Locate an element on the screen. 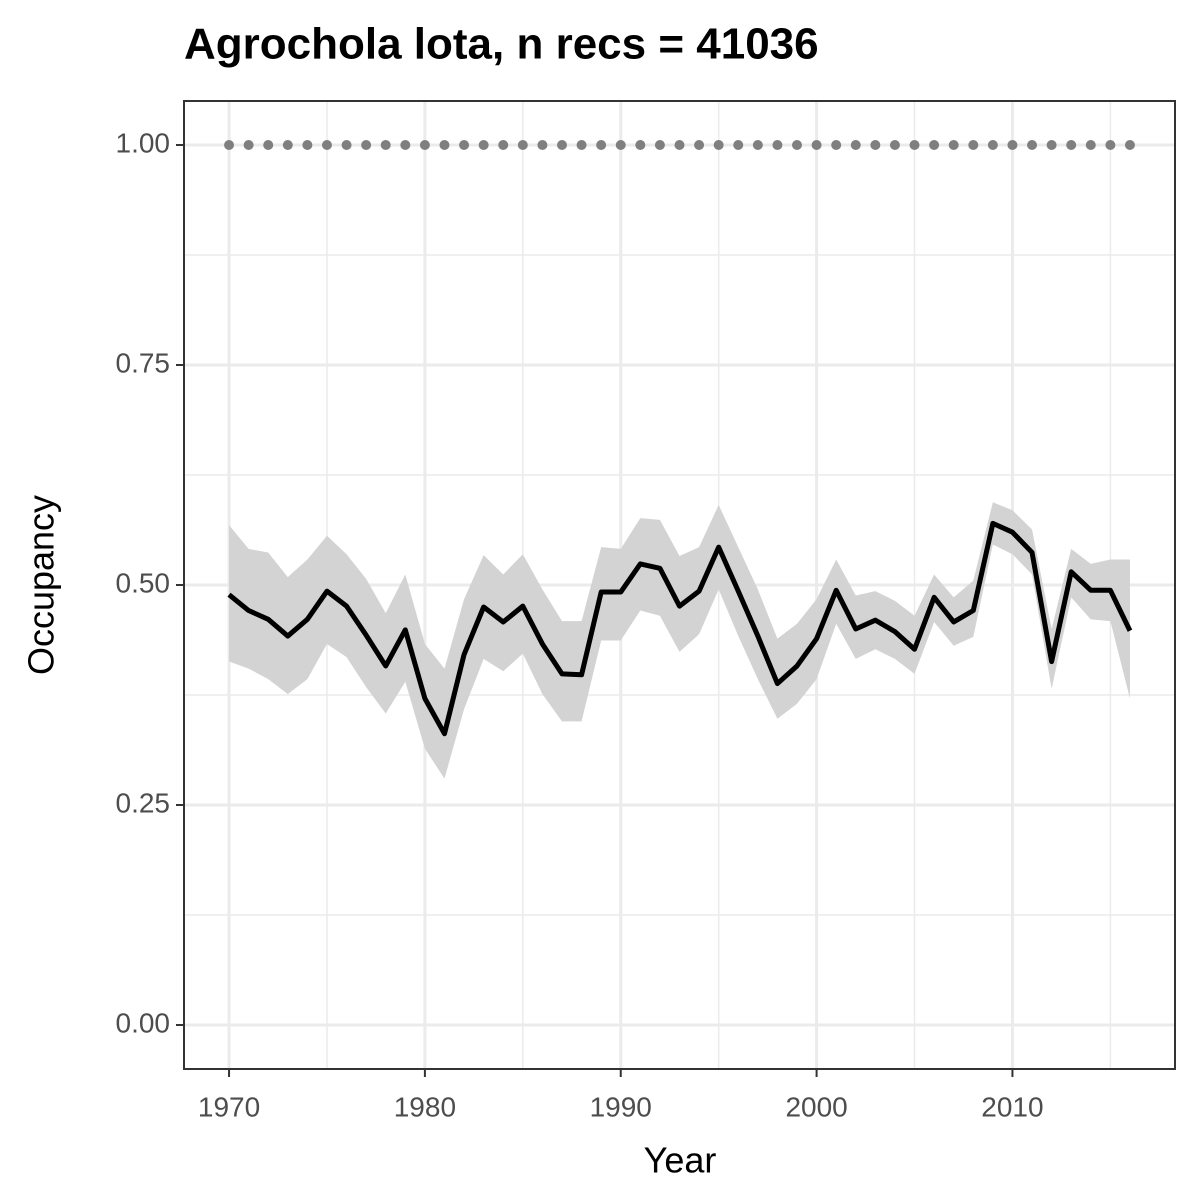 Image resolution: width=1200 pixels, height=1200 pixels. line is located at coordinates (680, 628).